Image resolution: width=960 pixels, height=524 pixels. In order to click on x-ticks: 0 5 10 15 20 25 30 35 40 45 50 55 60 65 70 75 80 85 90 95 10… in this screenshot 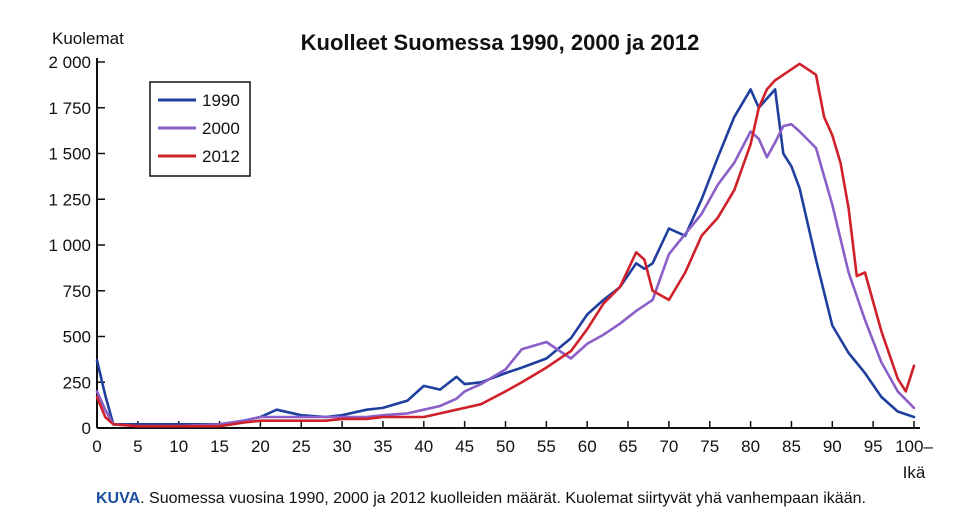, I will do `click(512, 438)`.